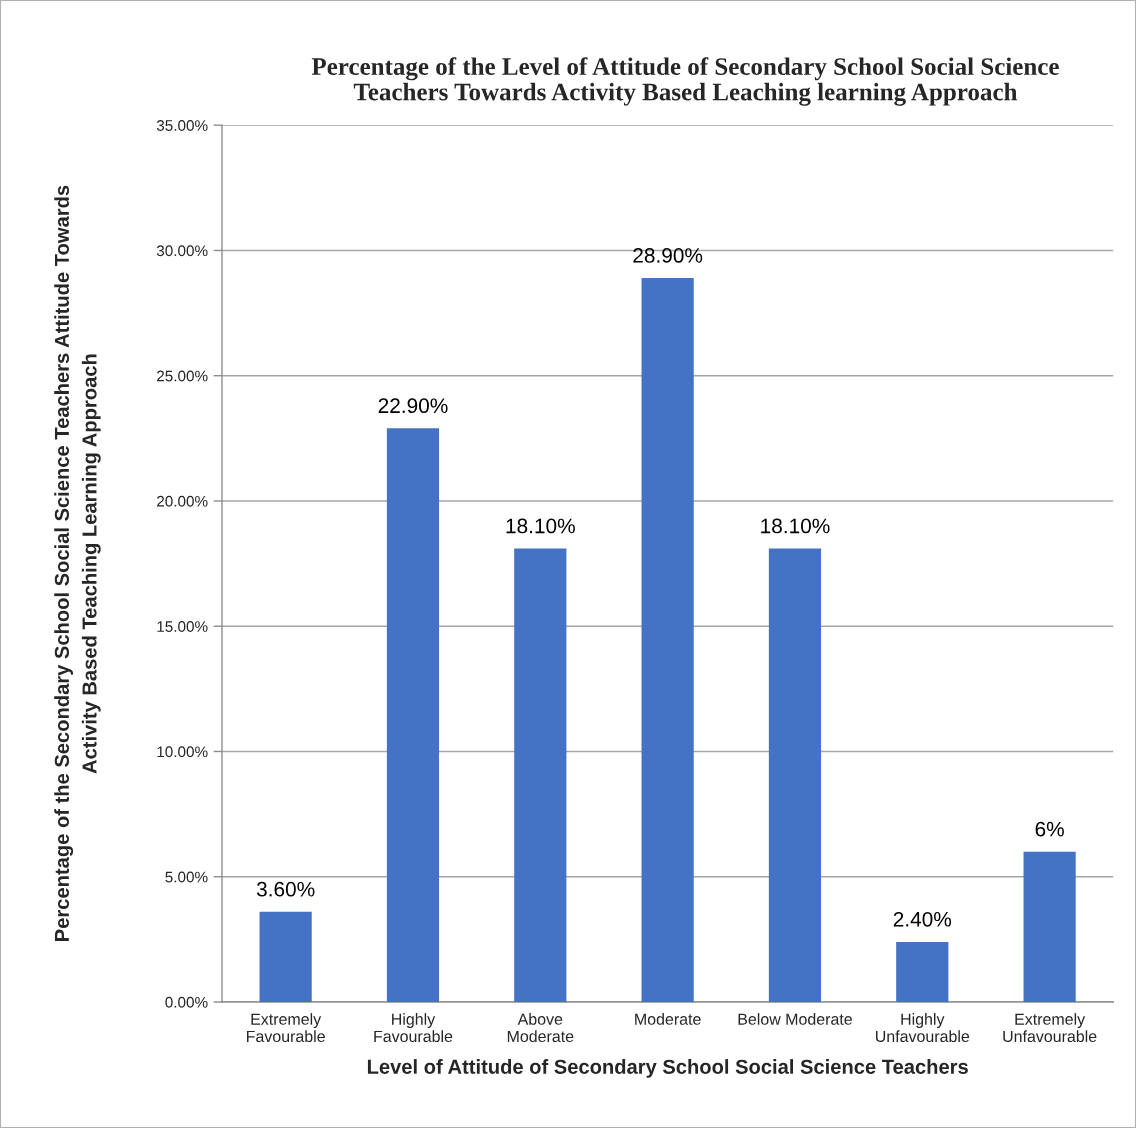  Describe the element at coordinates (1049, 829) in the screenshot. I see `data-label: 6%` at that location.